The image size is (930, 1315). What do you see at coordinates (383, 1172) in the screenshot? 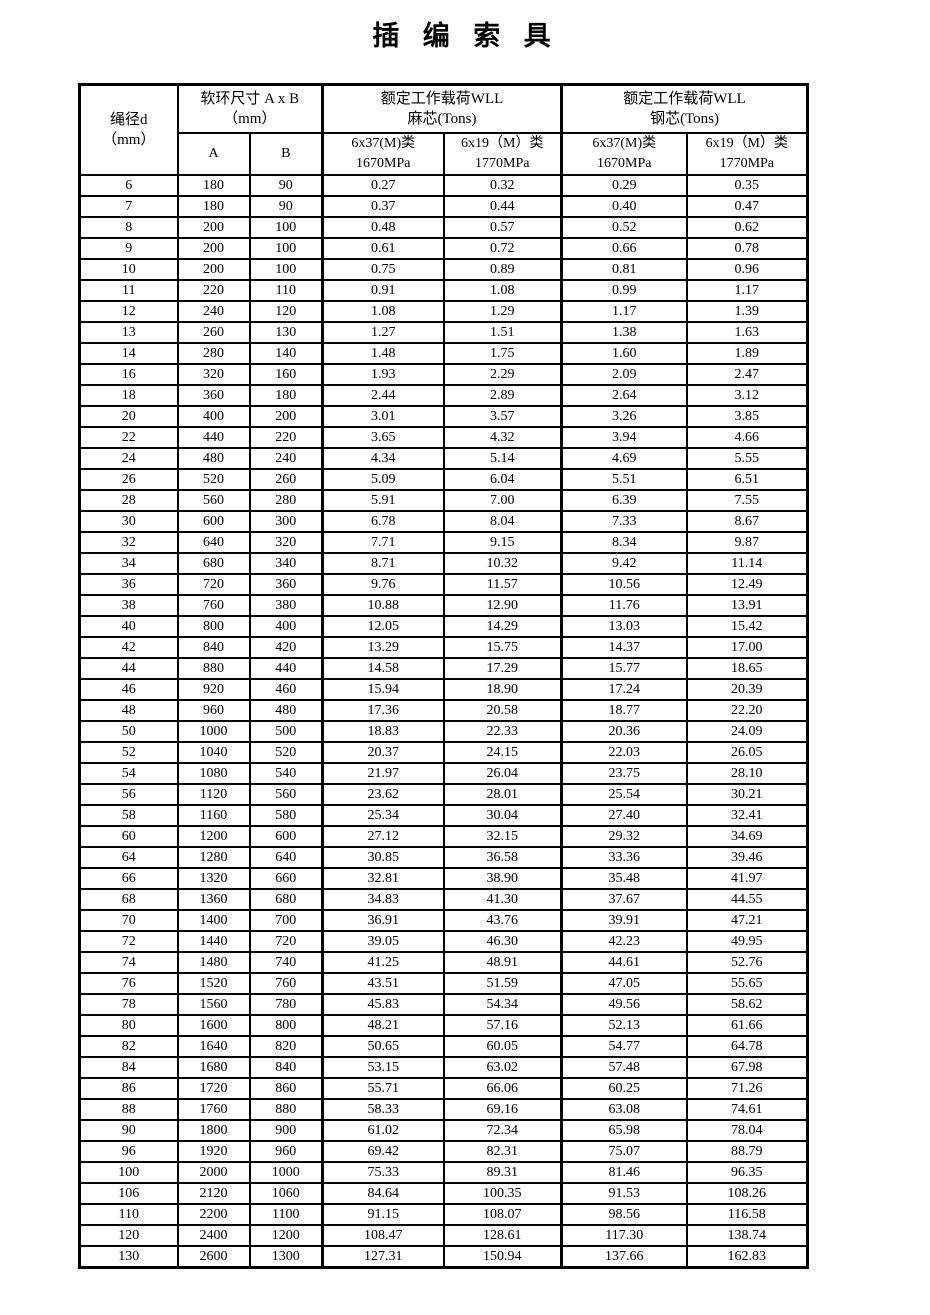
I see `table-cell: 75.33` at bounding box center [383, 1172].